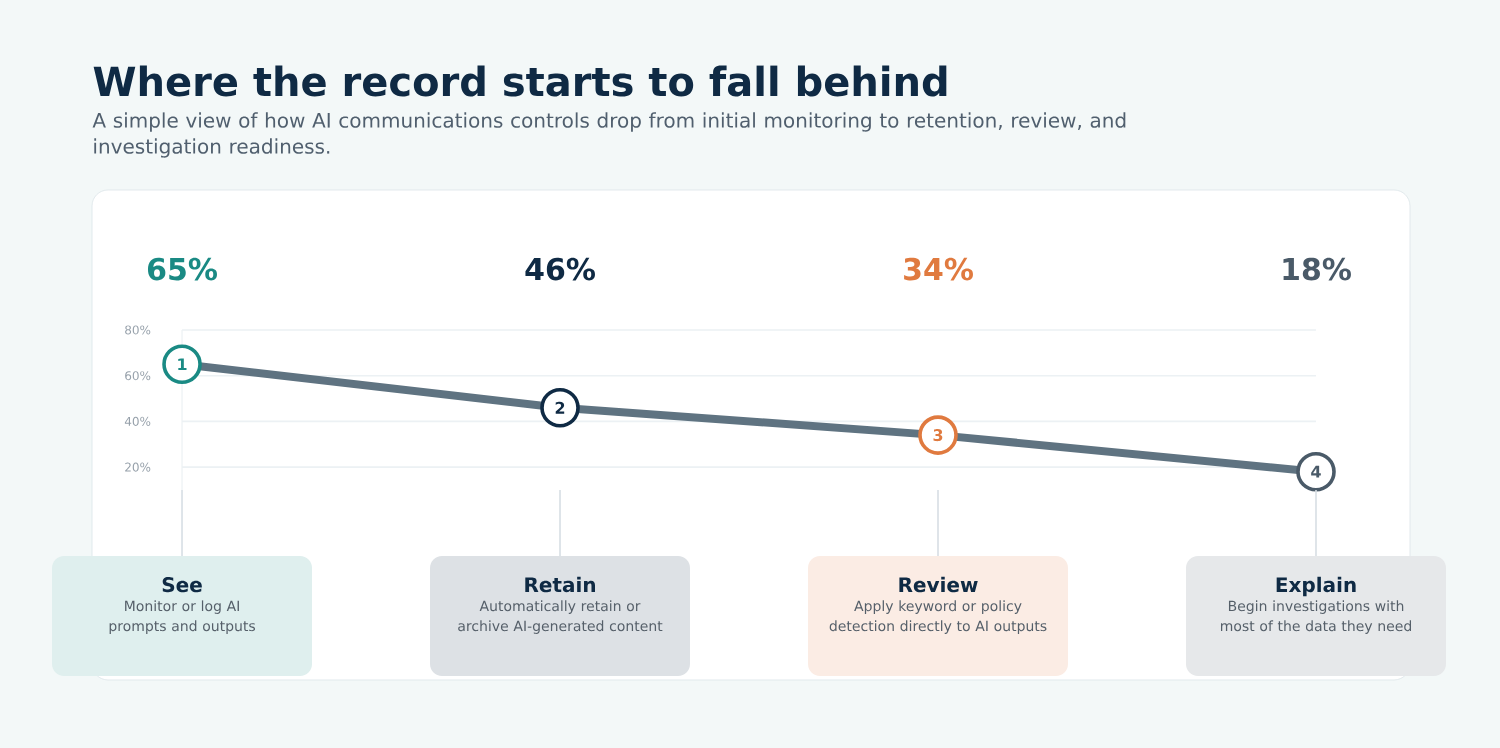 The image size is (1500, 748). I want to click on data-label: 18%, so click(1317, 269).